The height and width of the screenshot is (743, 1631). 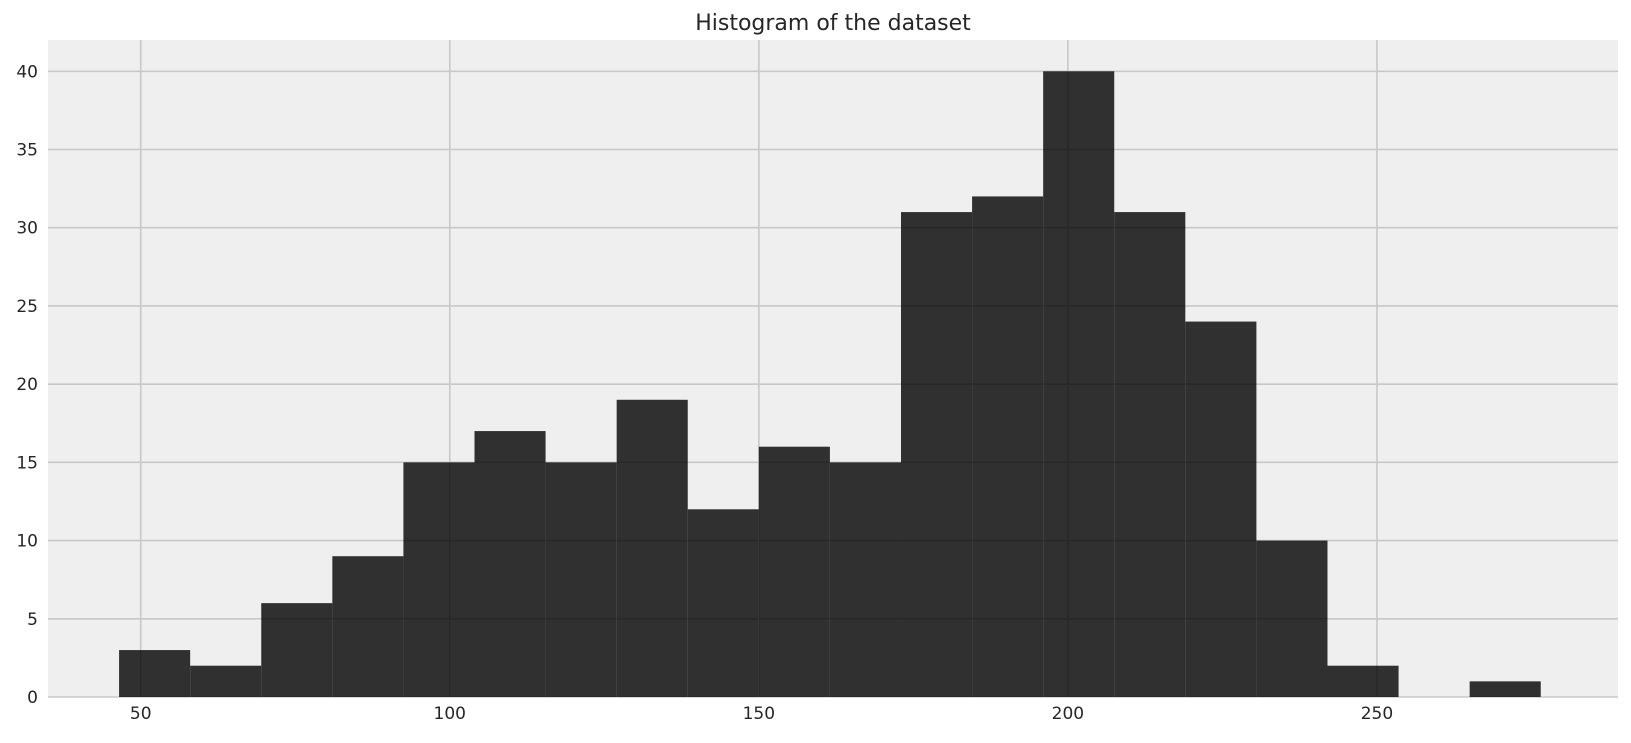 I want to click on x-axis-tick-labels: 50 100 150 200 250, so click(x=761, y=714).